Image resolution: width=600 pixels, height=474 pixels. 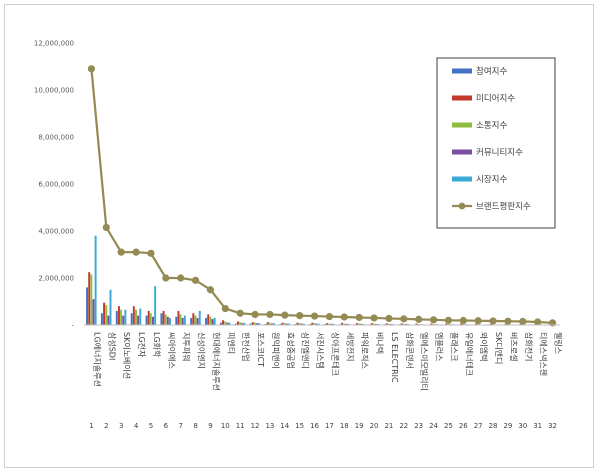 I want to click on category-label: LG전자, so click(x=142, y=345).